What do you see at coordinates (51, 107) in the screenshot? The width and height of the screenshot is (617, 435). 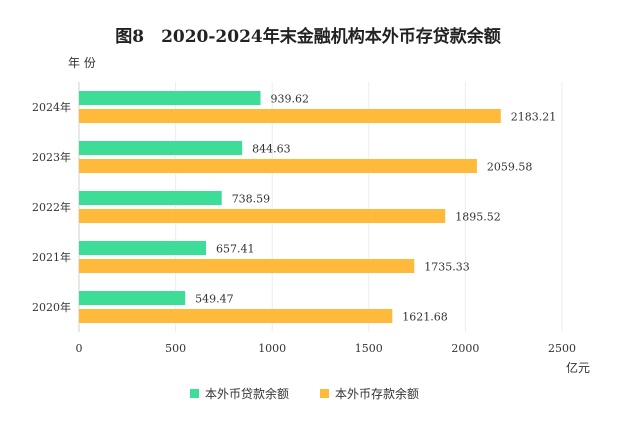 I see `category-label: 2024年` at bounding box center [51, 107].